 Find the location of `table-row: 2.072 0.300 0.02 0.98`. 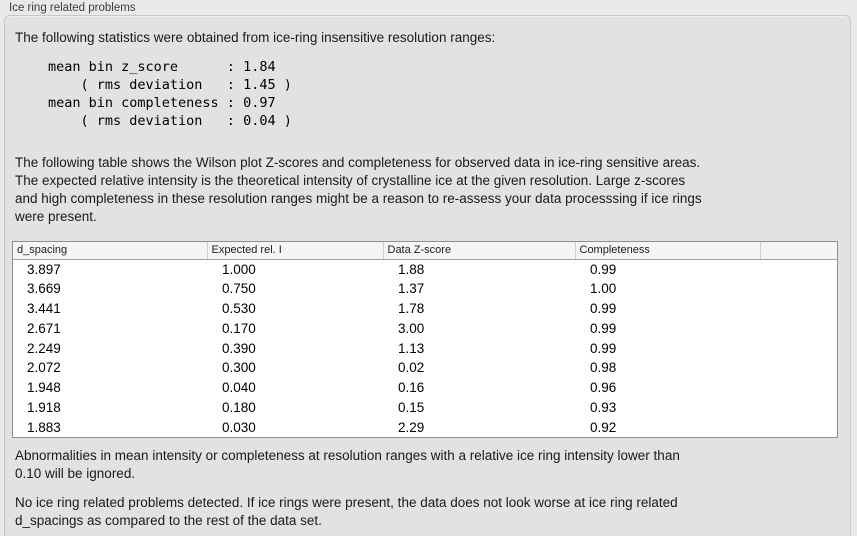

table-row: 2.072 0.300 0.02 0.98 is located at coordinates (425, 368).